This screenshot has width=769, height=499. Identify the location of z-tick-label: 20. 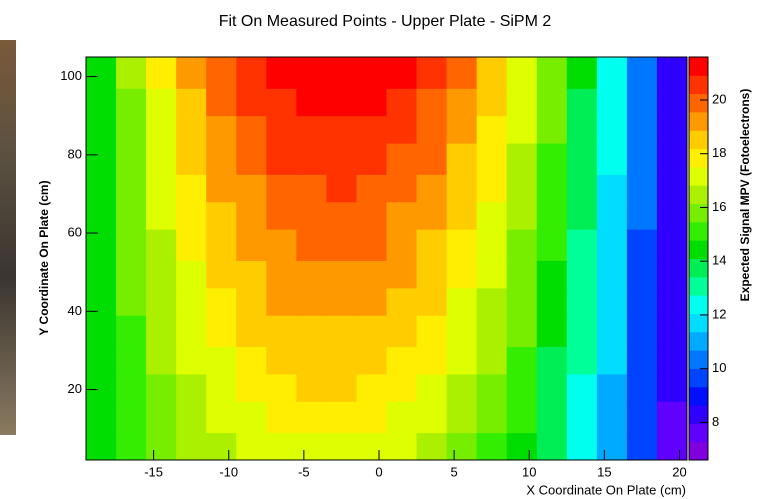
(719, 98).